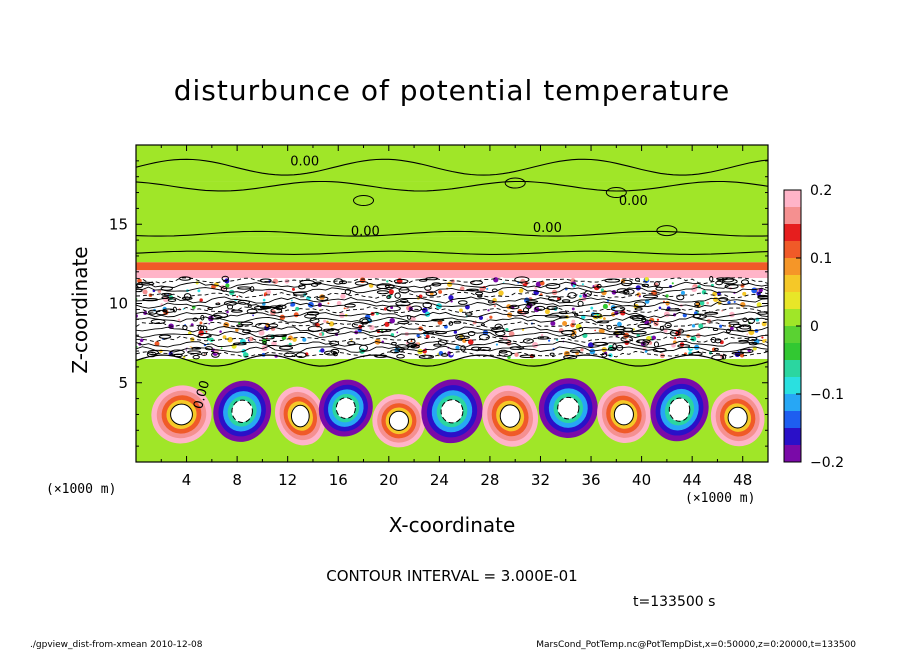  I want to click on x-tick-label: 32, so click(540, 480).